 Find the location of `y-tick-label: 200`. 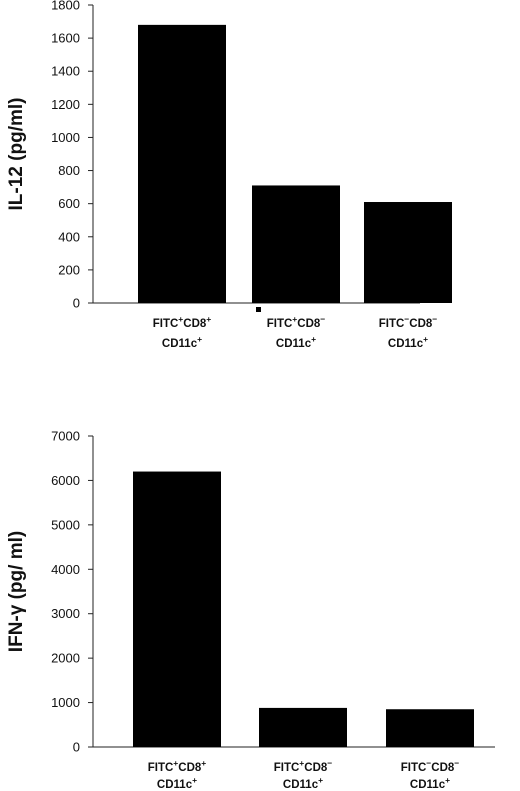

y-tick-label: 200 is located at coordinates (69, 269).